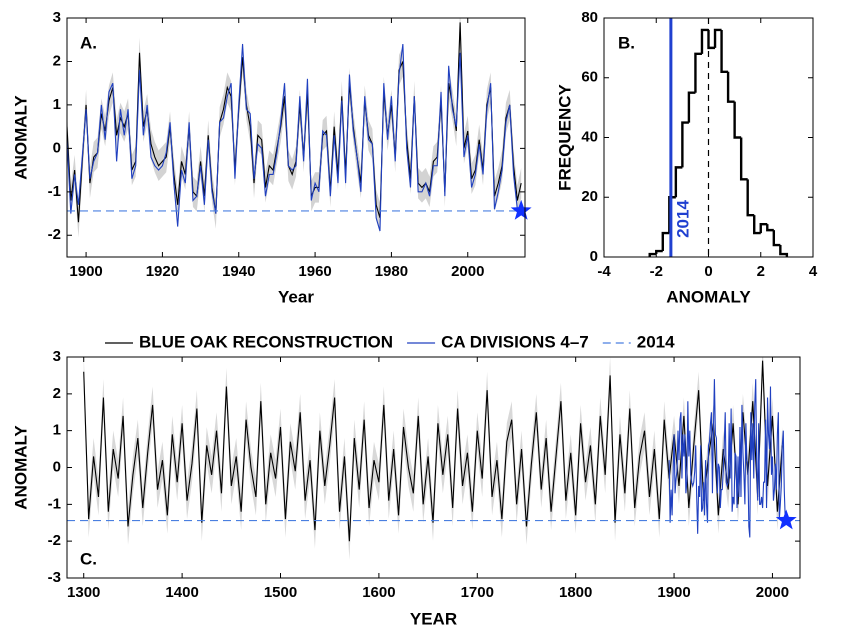 This screenshot has height=630, width=845. Describe the element at coordinates (626, 42) in the screenshot. I see `panel-label: B.` at that location.